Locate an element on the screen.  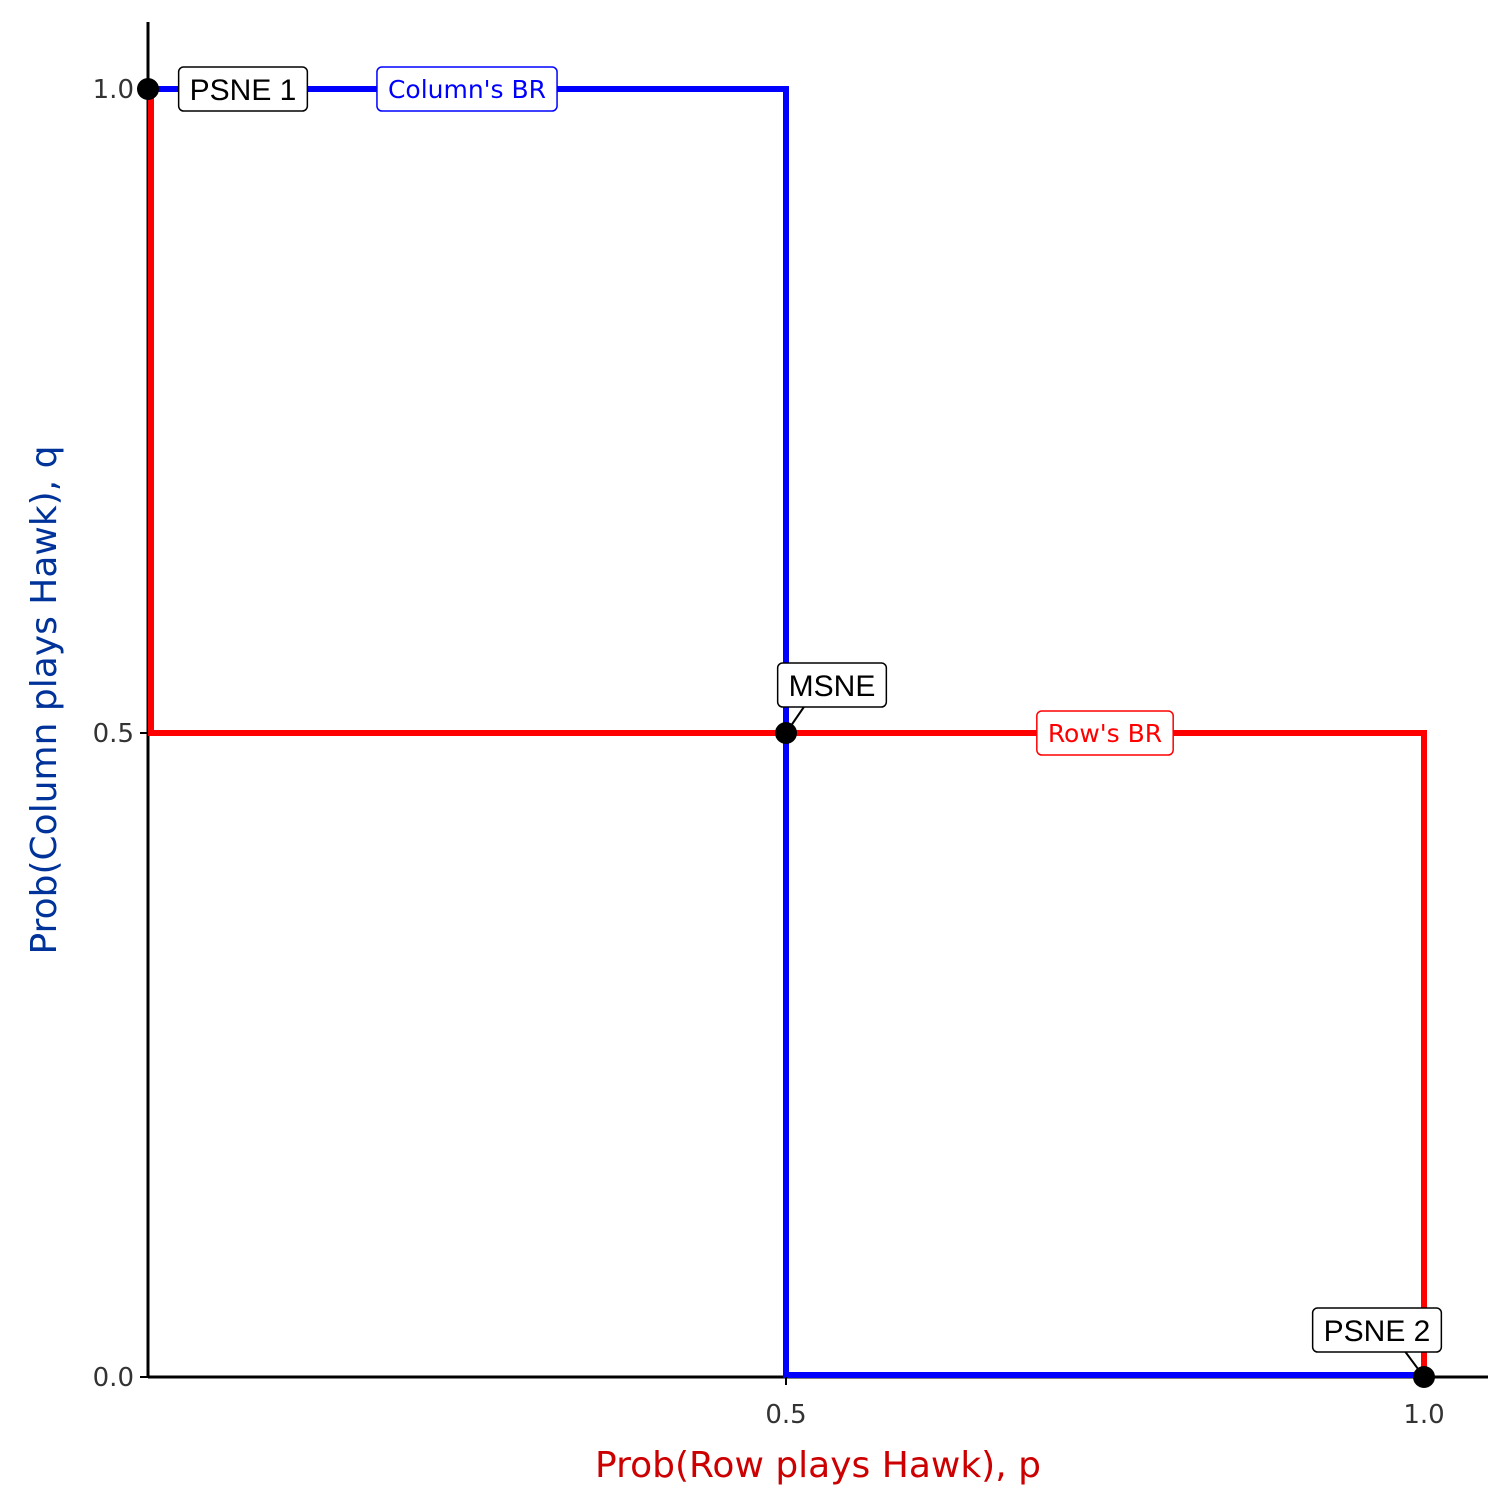
equilibrium-label-text: PSNE 1 is located at coordinates (243, 90).